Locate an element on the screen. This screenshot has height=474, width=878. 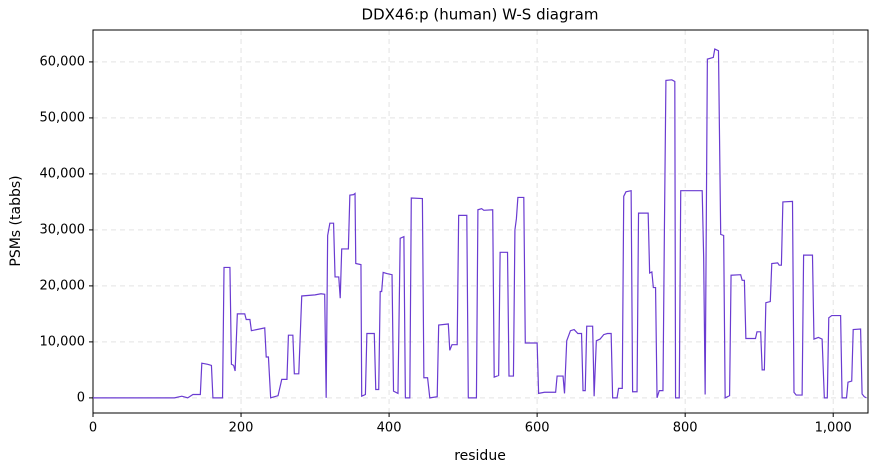
x-tick-label: 1,000 is located at coordinates (833, 428).